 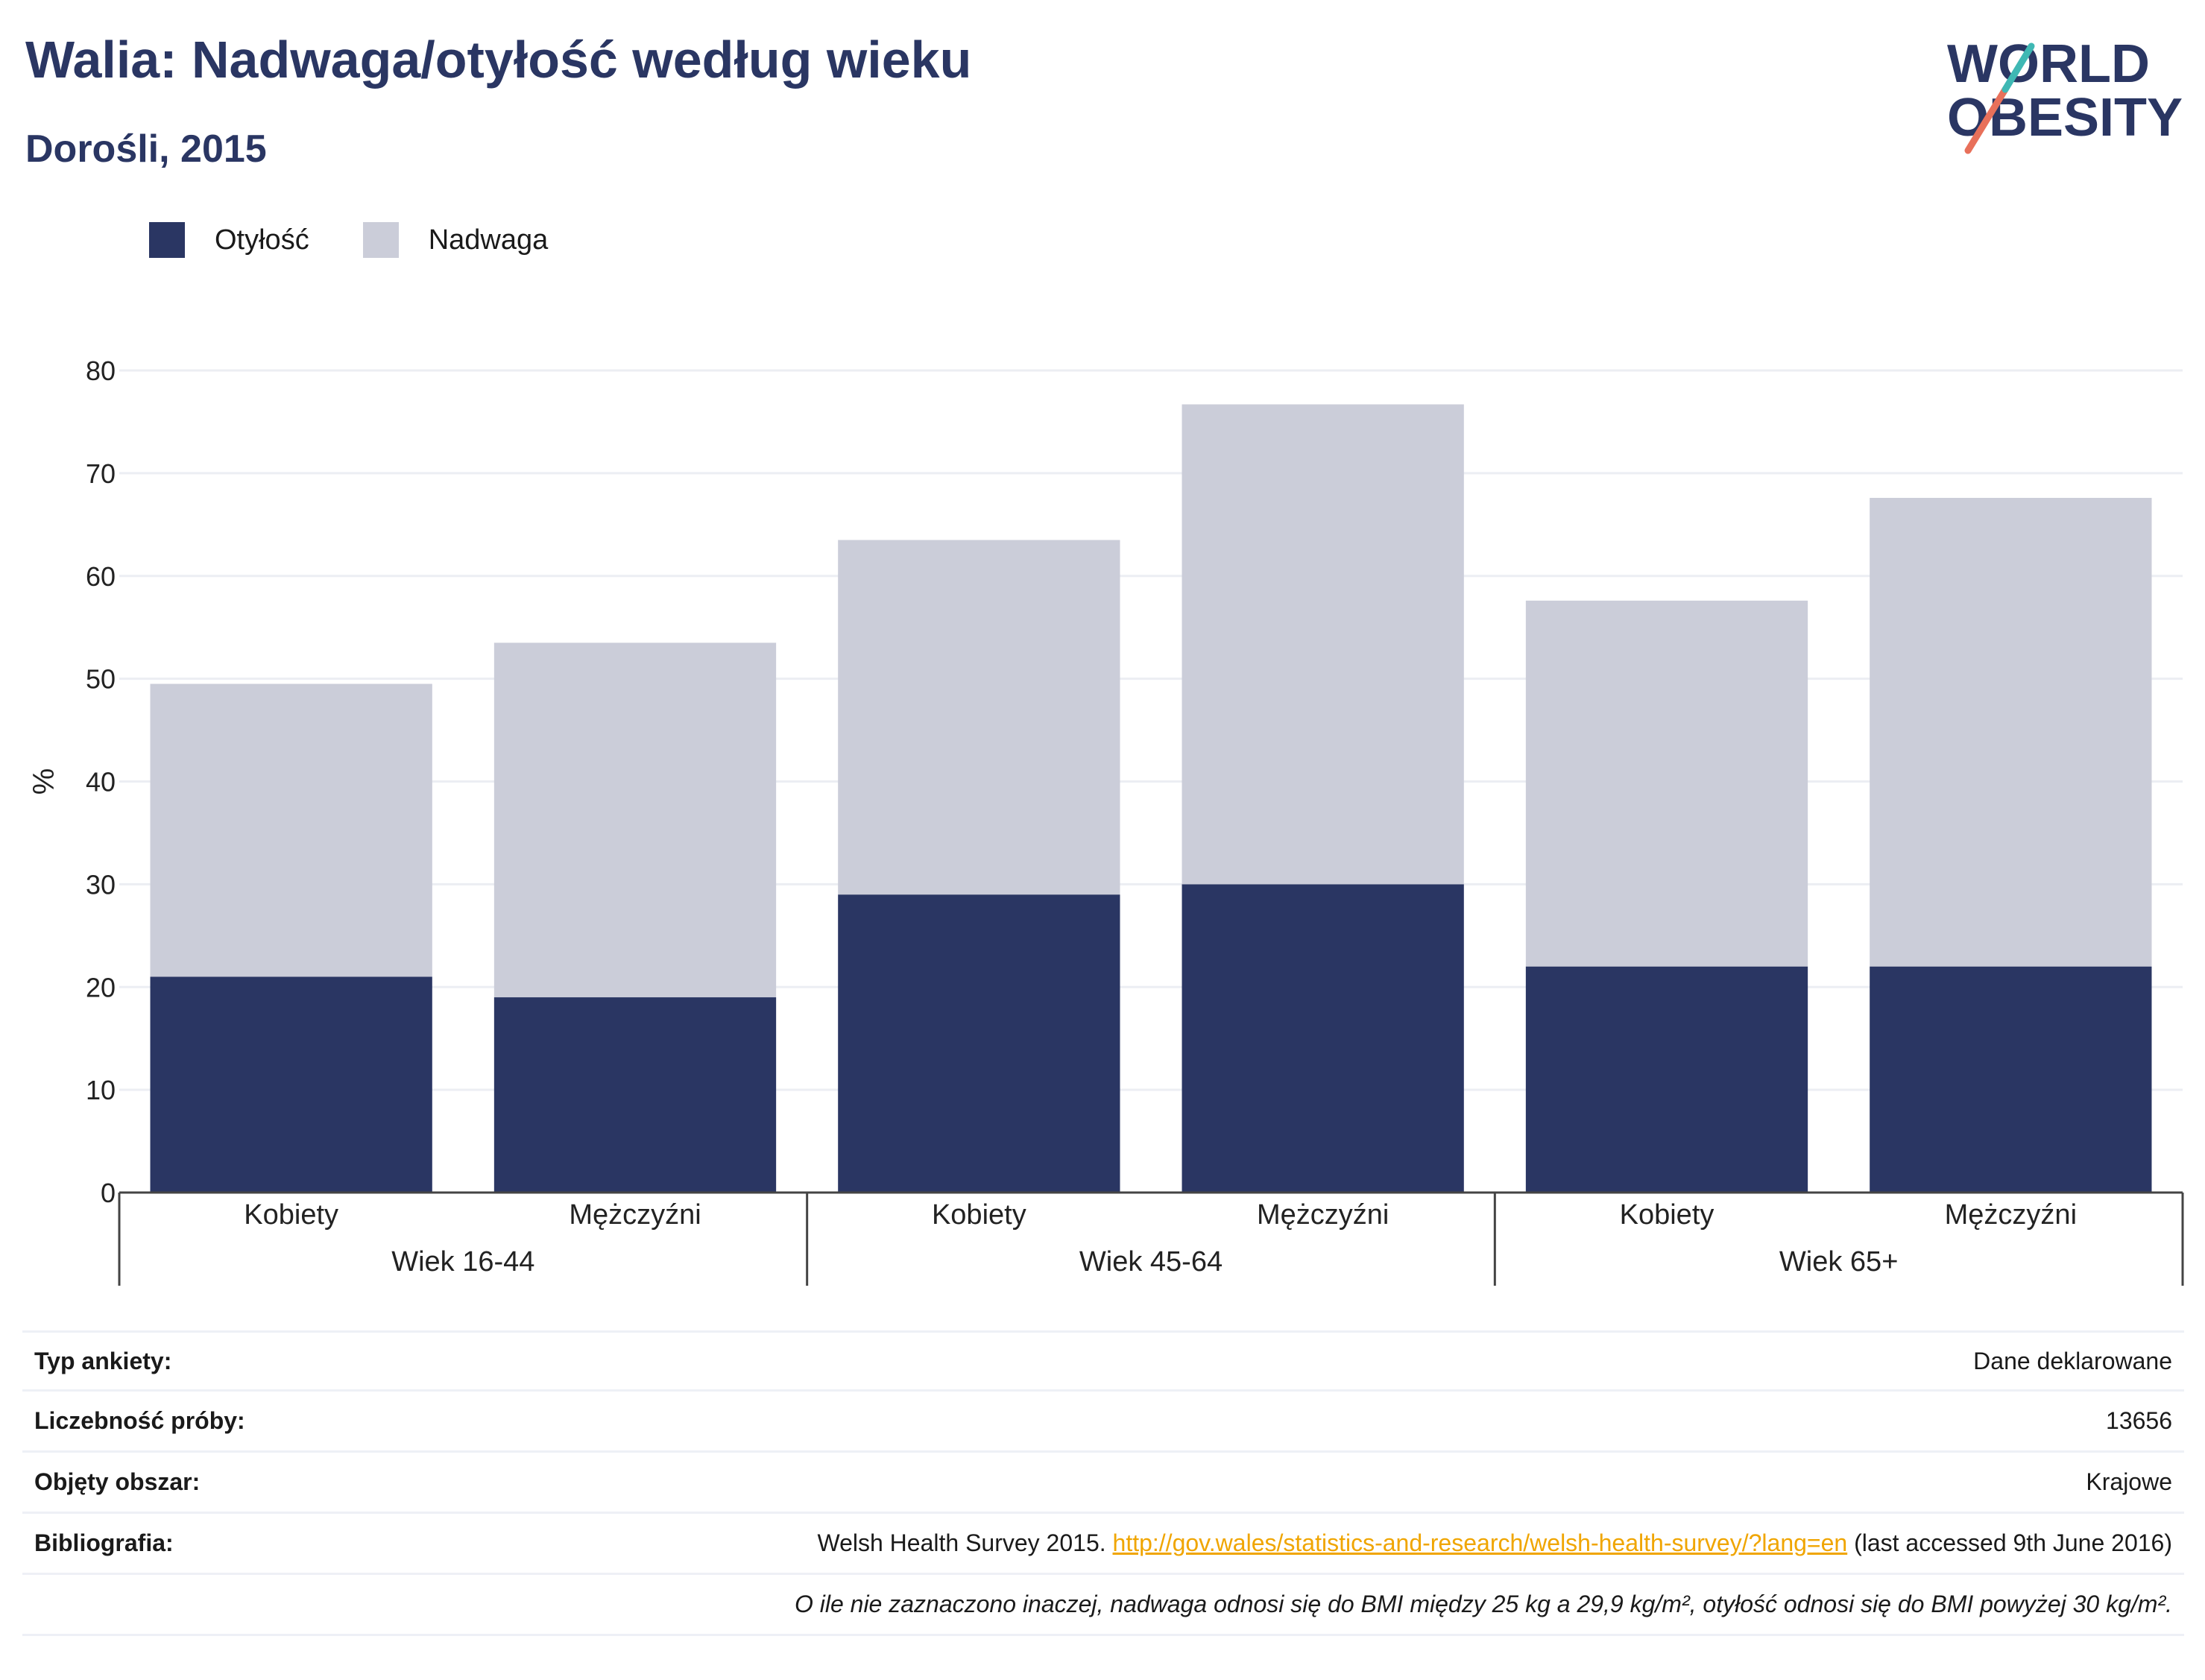 What do you see at coordinates (2129, 1481) in the screenshot?
I see `area-value: Krajowe` at bounding box center [2129, 1481].